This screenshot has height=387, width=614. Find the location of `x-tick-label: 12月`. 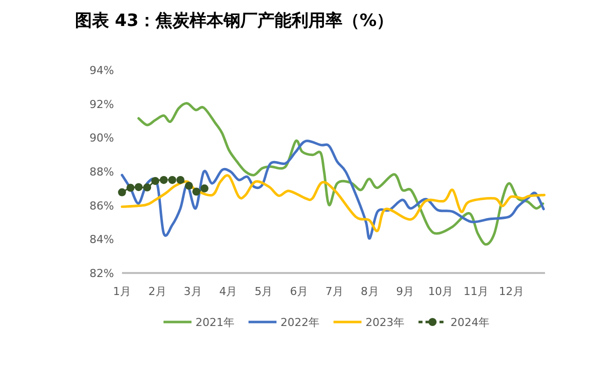

x-tick-label: 12月 is located at coordinates (511, 291).